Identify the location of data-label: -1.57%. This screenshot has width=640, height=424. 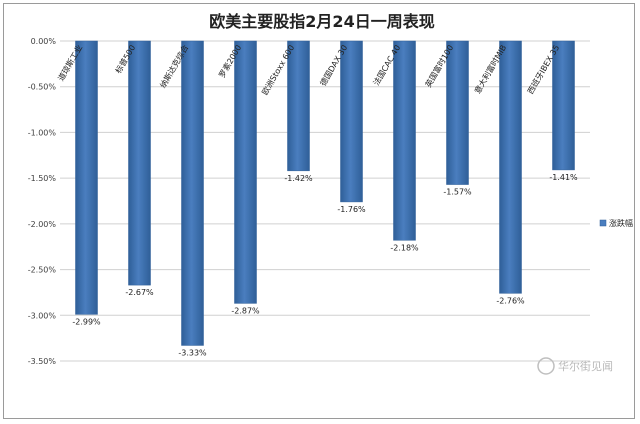
(457, 192).